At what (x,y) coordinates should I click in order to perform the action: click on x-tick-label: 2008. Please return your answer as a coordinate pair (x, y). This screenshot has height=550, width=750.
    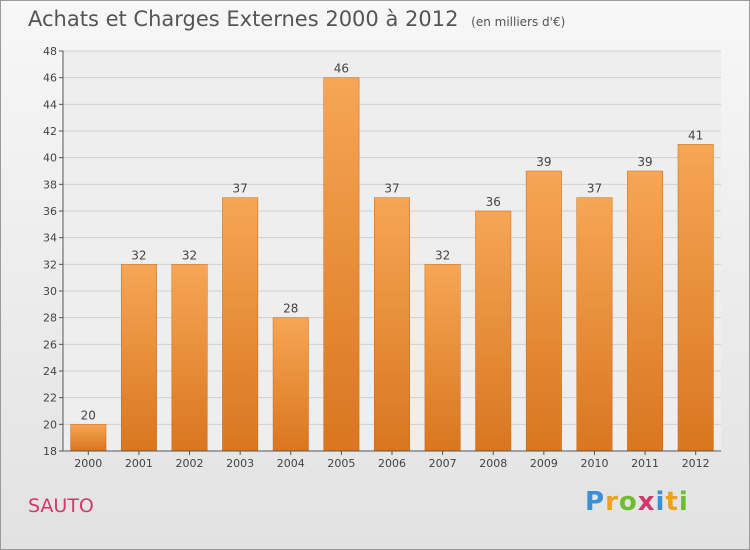
    Looking at the image, I should click on (493, 463).